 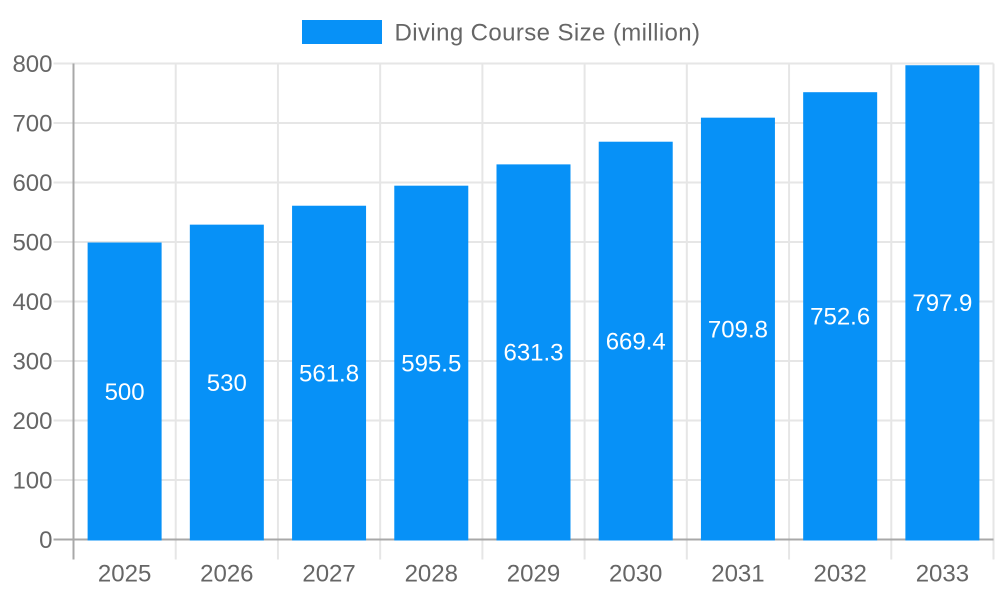 I want to click on svg-text: 530, so click(x=227, y=383).